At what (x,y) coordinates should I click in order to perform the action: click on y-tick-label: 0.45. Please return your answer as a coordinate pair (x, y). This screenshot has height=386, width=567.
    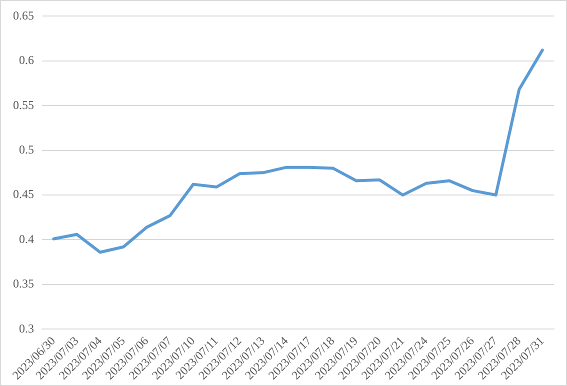
    Looking at the image, I should click on (23, 194).